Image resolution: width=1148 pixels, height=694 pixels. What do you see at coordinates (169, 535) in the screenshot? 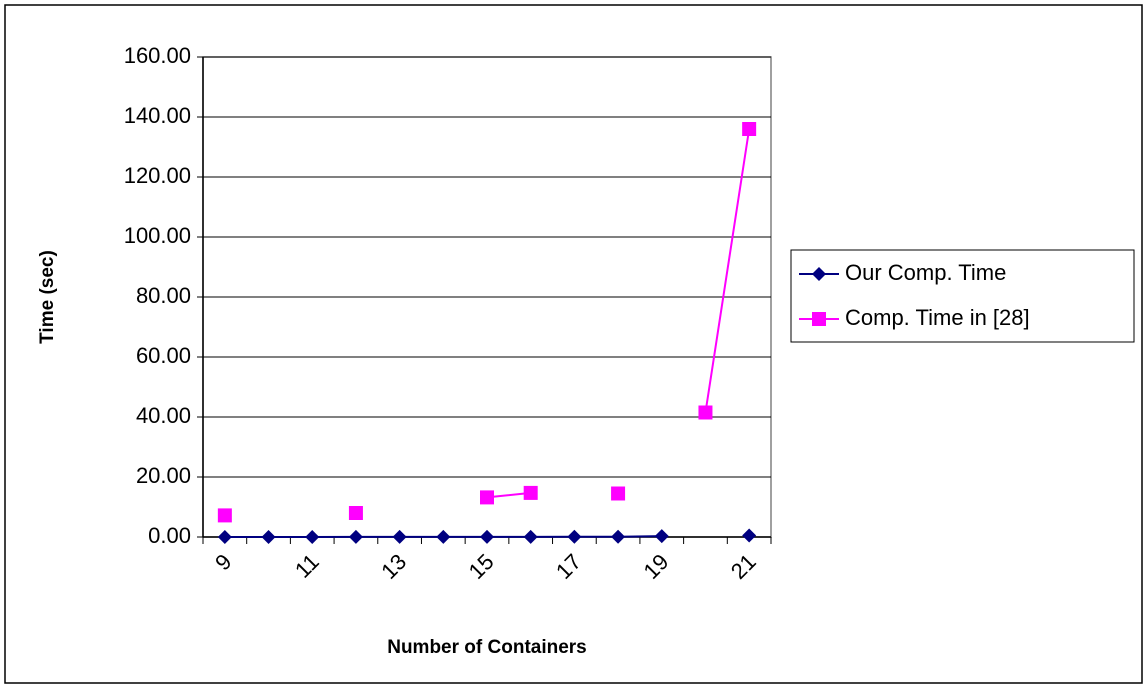
I see `y-tick-label: 0.00` at bounding box center [169, 535].